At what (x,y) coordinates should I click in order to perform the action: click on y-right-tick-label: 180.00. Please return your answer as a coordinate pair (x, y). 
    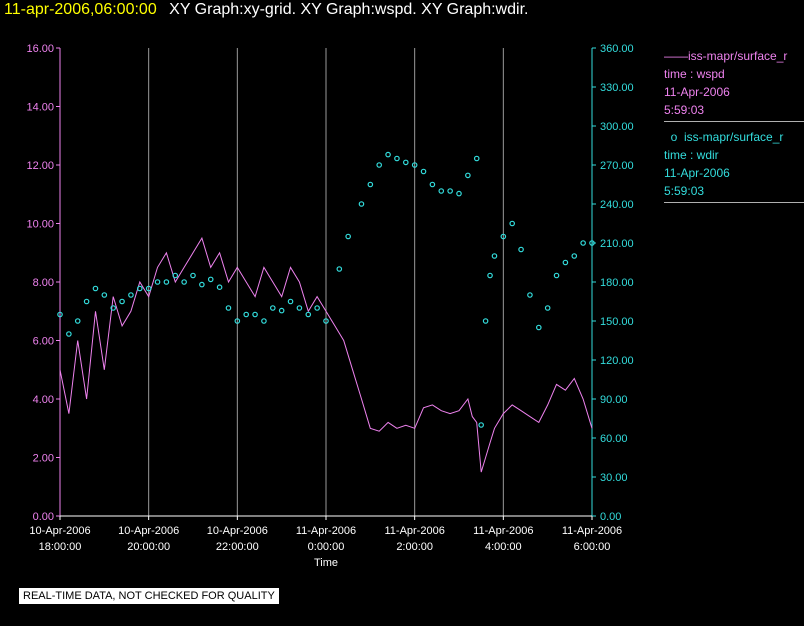
    Looking at the image, I should click on (617, 283).